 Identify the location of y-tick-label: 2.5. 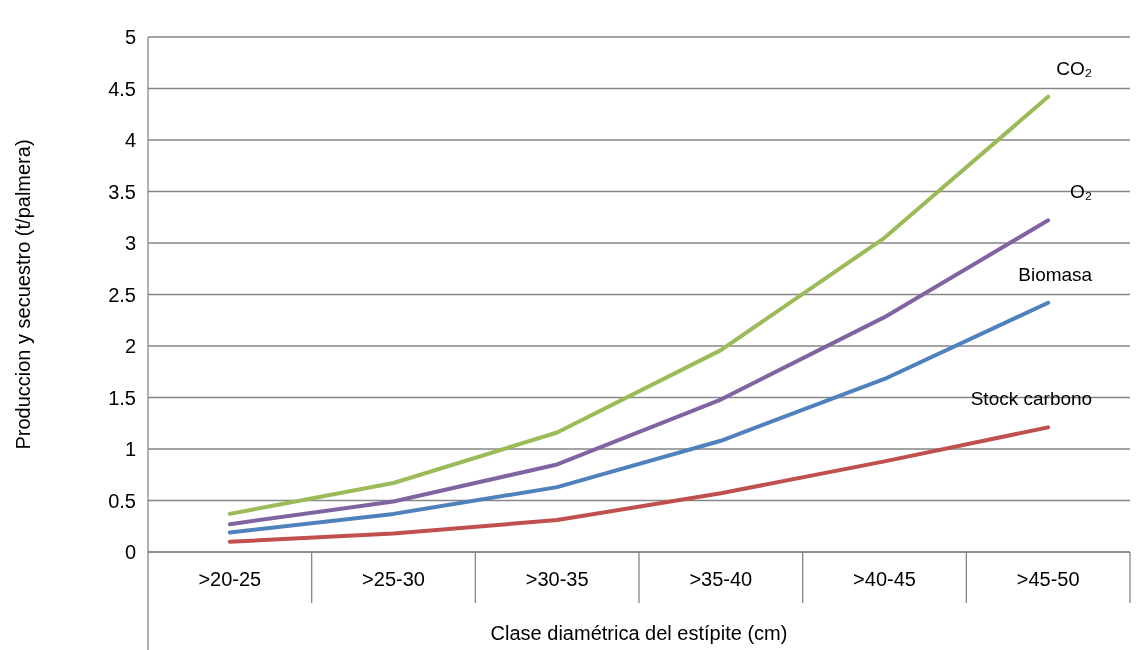
(122, 294).